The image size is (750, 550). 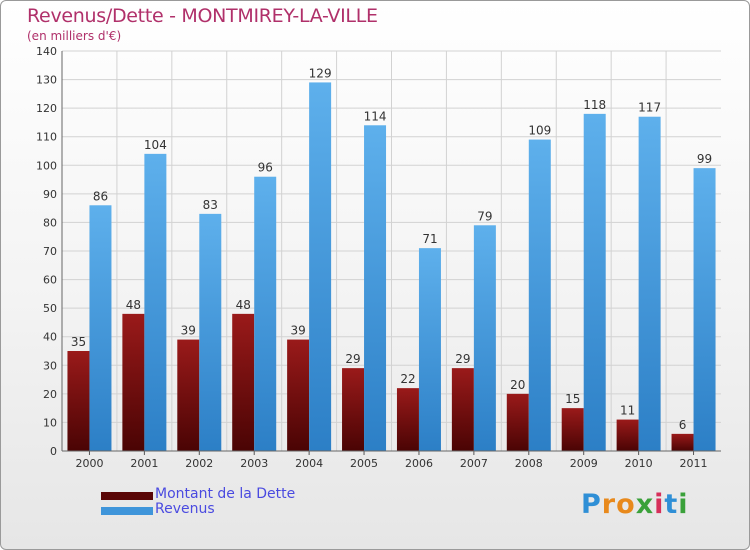 I want to click on revenue-value-label: 114, so click(x=375, y=116).